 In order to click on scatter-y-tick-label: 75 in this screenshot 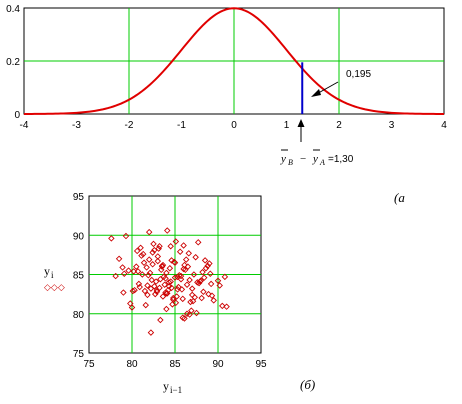, I will do `click(79, 354)`.